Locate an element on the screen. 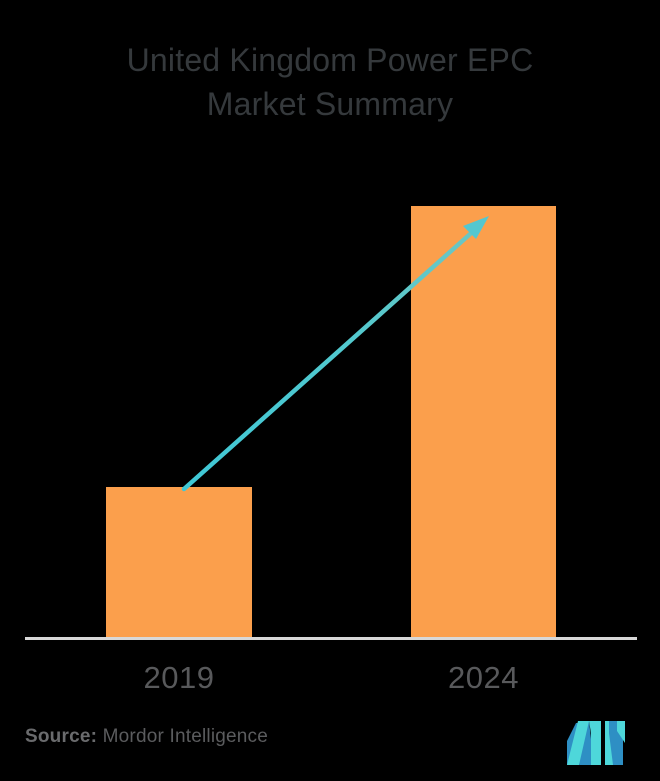 Image resolution: width=660 pixels, height=781 pixels. chart-footer: Source: Mordor Intelligence is located at coordinates (330, 748).